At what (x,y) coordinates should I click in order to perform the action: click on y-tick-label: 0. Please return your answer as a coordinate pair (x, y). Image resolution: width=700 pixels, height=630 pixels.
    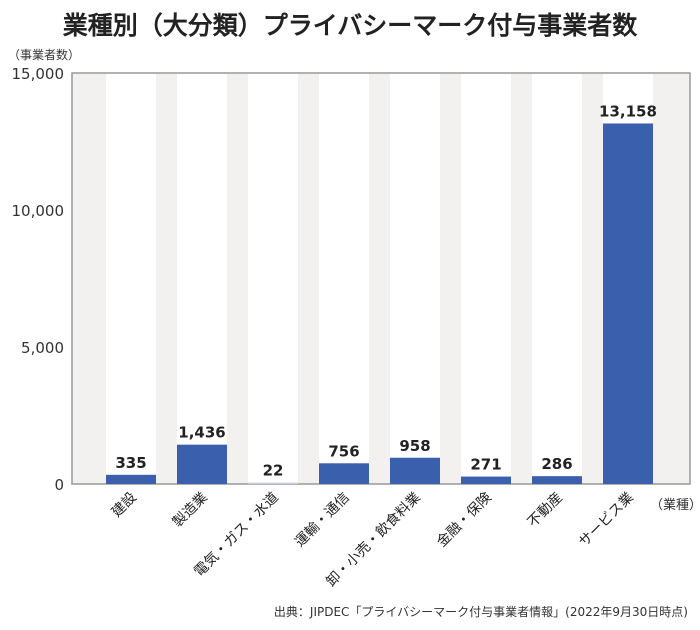
    Looking at the image, I should click on (59, 485).